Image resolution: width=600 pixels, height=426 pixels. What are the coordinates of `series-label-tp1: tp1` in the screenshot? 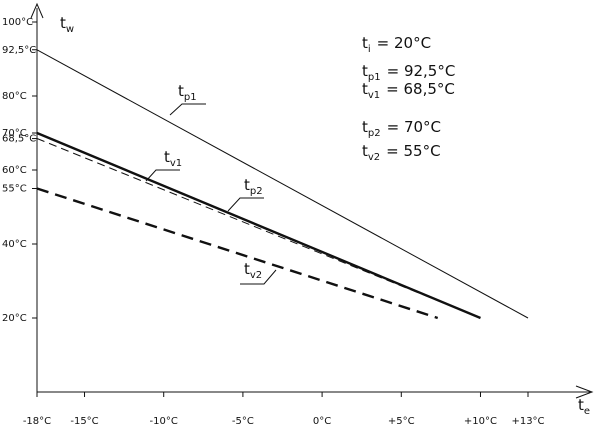 It's located at (187, 99).